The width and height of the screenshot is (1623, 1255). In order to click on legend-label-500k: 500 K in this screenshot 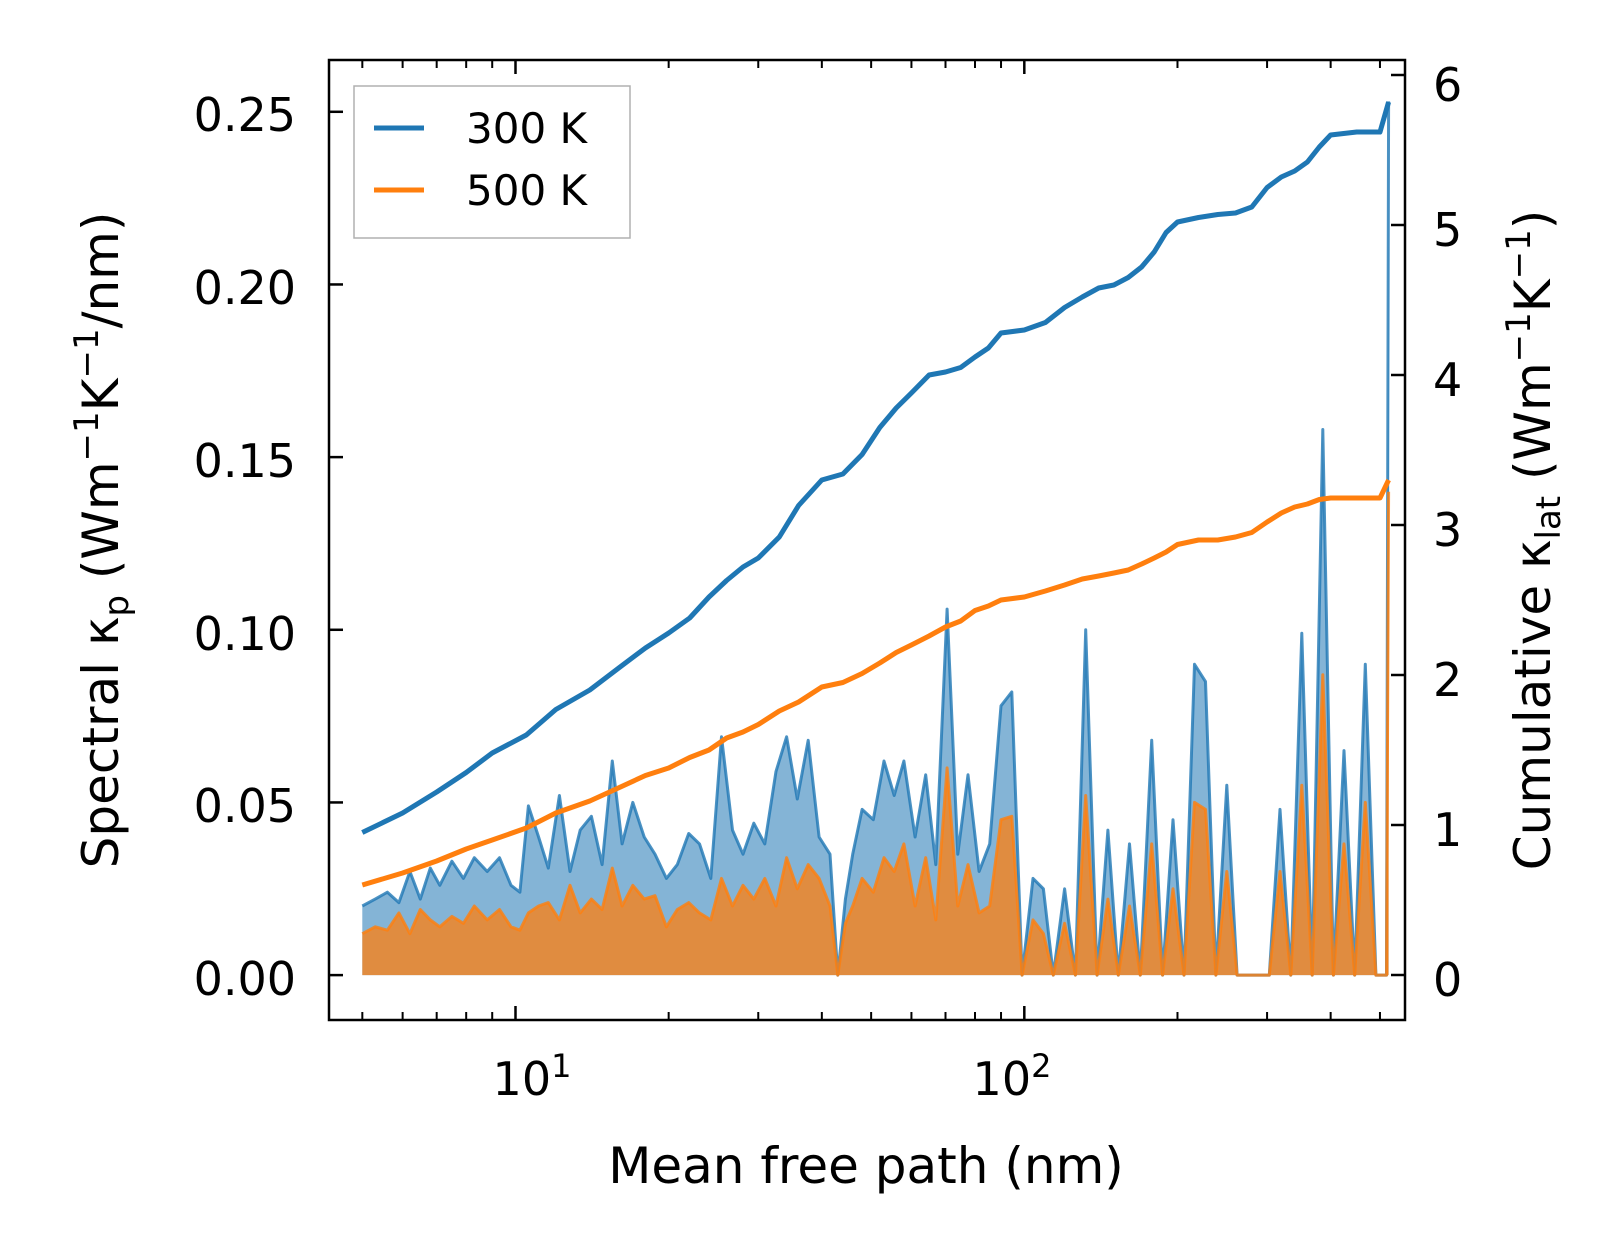, I will do `click(527, 190)`.